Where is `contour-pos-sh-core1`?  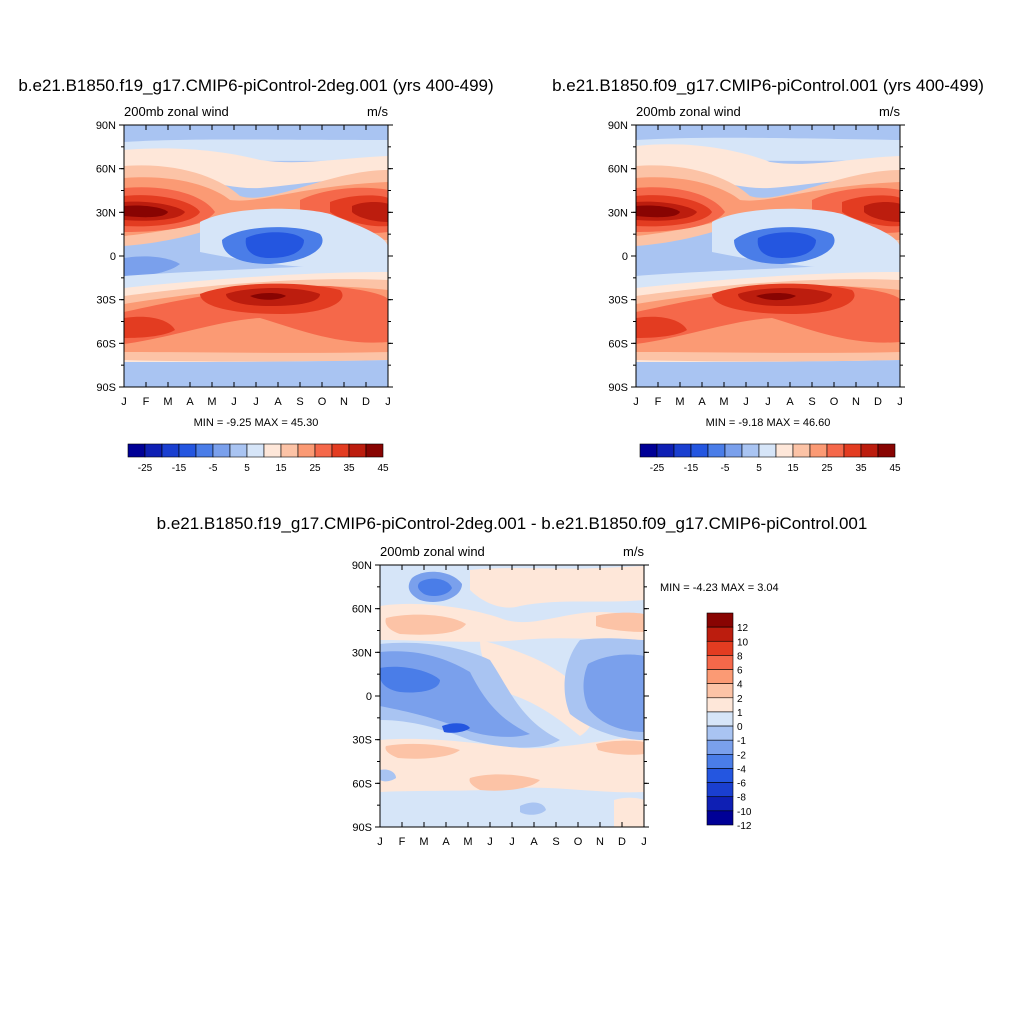
contour-pos-sh-core1 is located at coordinates (422, 751).